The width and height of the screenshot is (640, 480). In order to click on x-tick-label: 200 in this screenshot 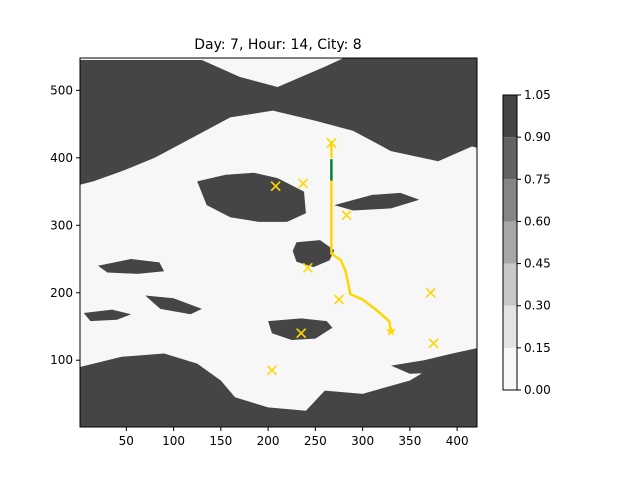, I will do `click(268, 441)`.